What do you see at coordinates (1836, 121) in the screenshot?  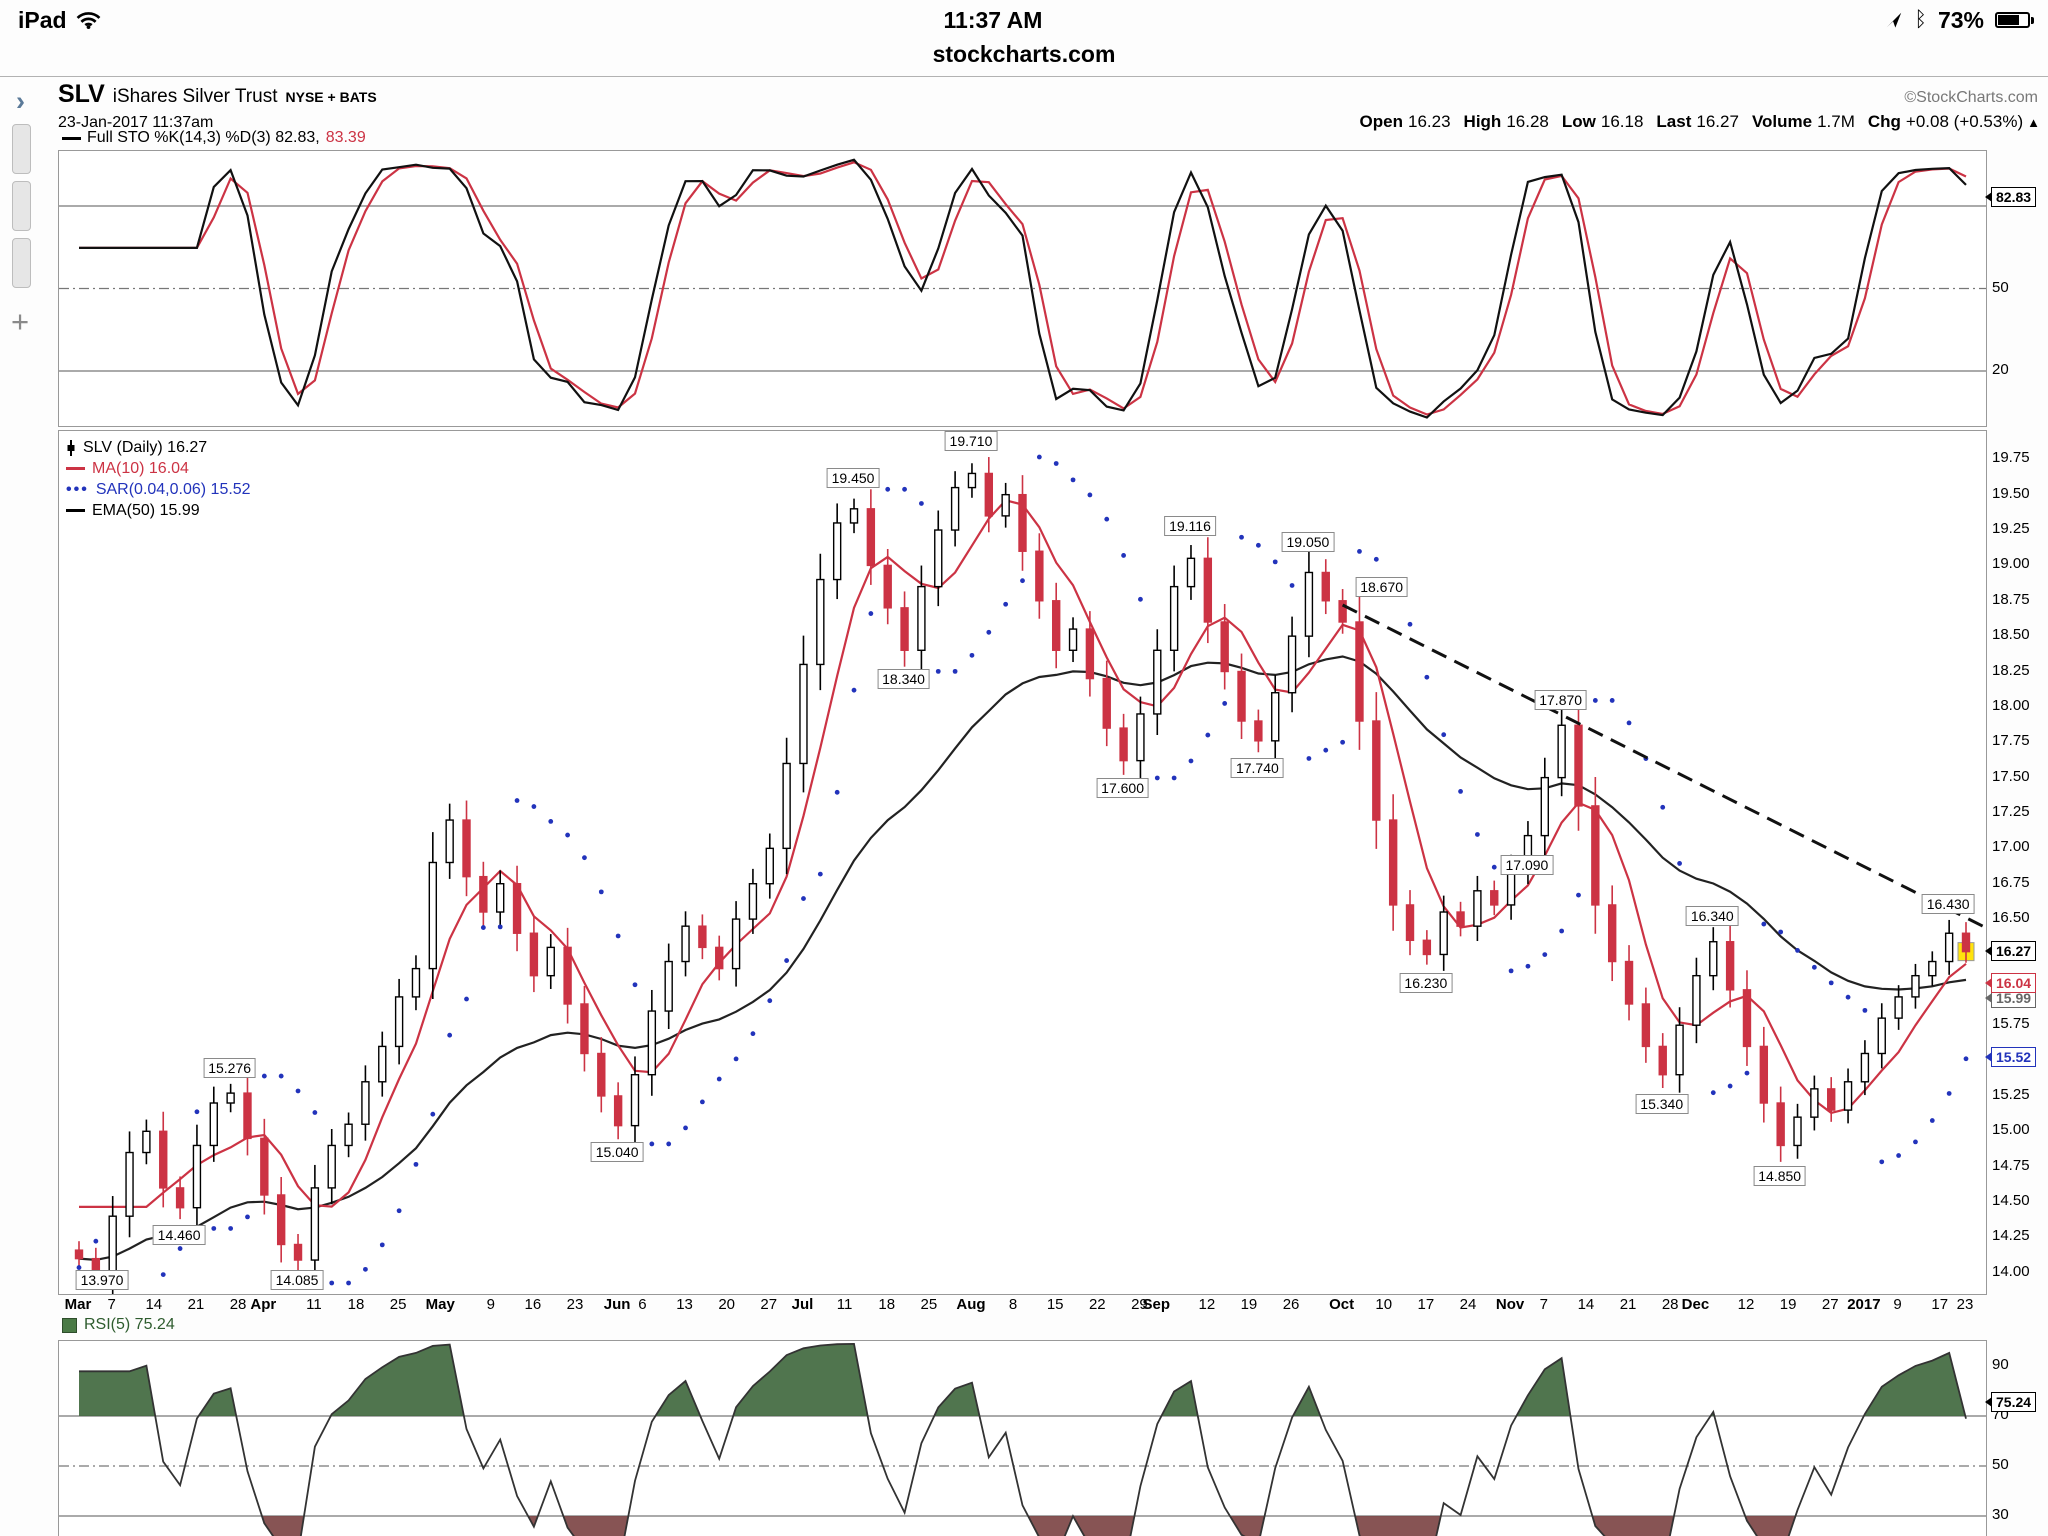 I see `quote-value: 1.7M` at bounding box center [1836, 121].